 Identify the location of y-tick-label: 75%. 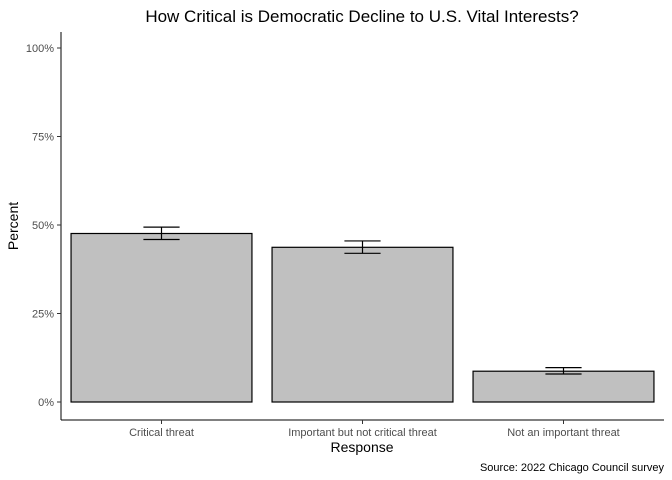
(43, 138).